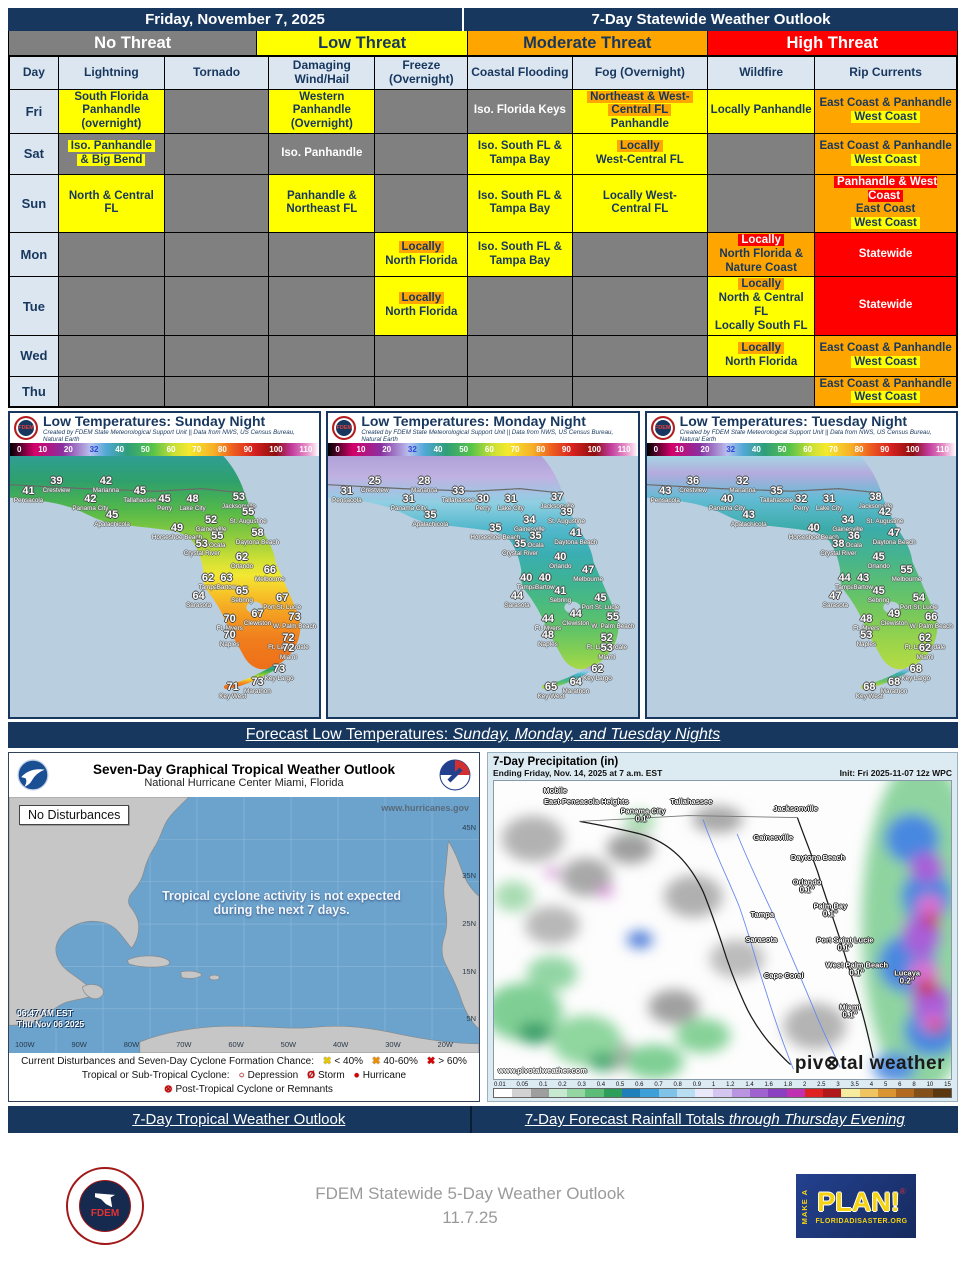 The width and height of the screenshot is (966, 1273). What do you see at coordinates (520, 153) in the screenshot?
I see `hazard-cell: Iso. South FL & Tampa Bay` at bounding box center [520, 153].